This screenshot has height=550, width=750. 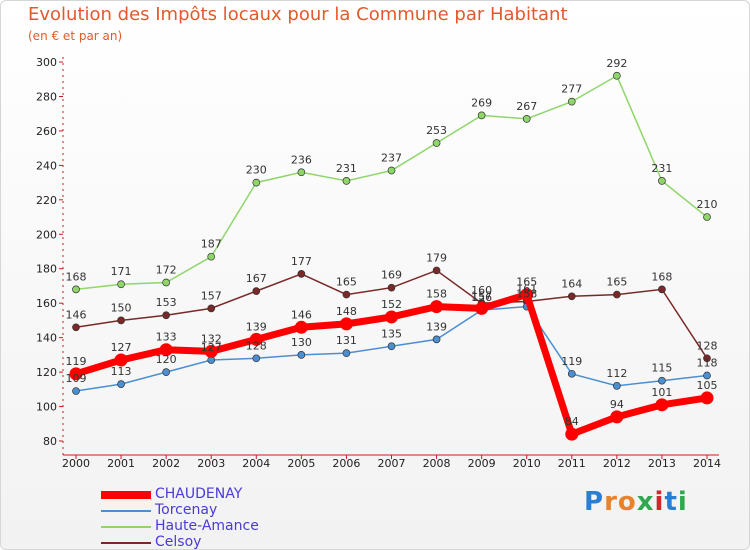 What do you see at coordinates (178, 542) in the screenshot?
I see `legend-label-celsoy: Celsoy` at bounding box center [178, 542].